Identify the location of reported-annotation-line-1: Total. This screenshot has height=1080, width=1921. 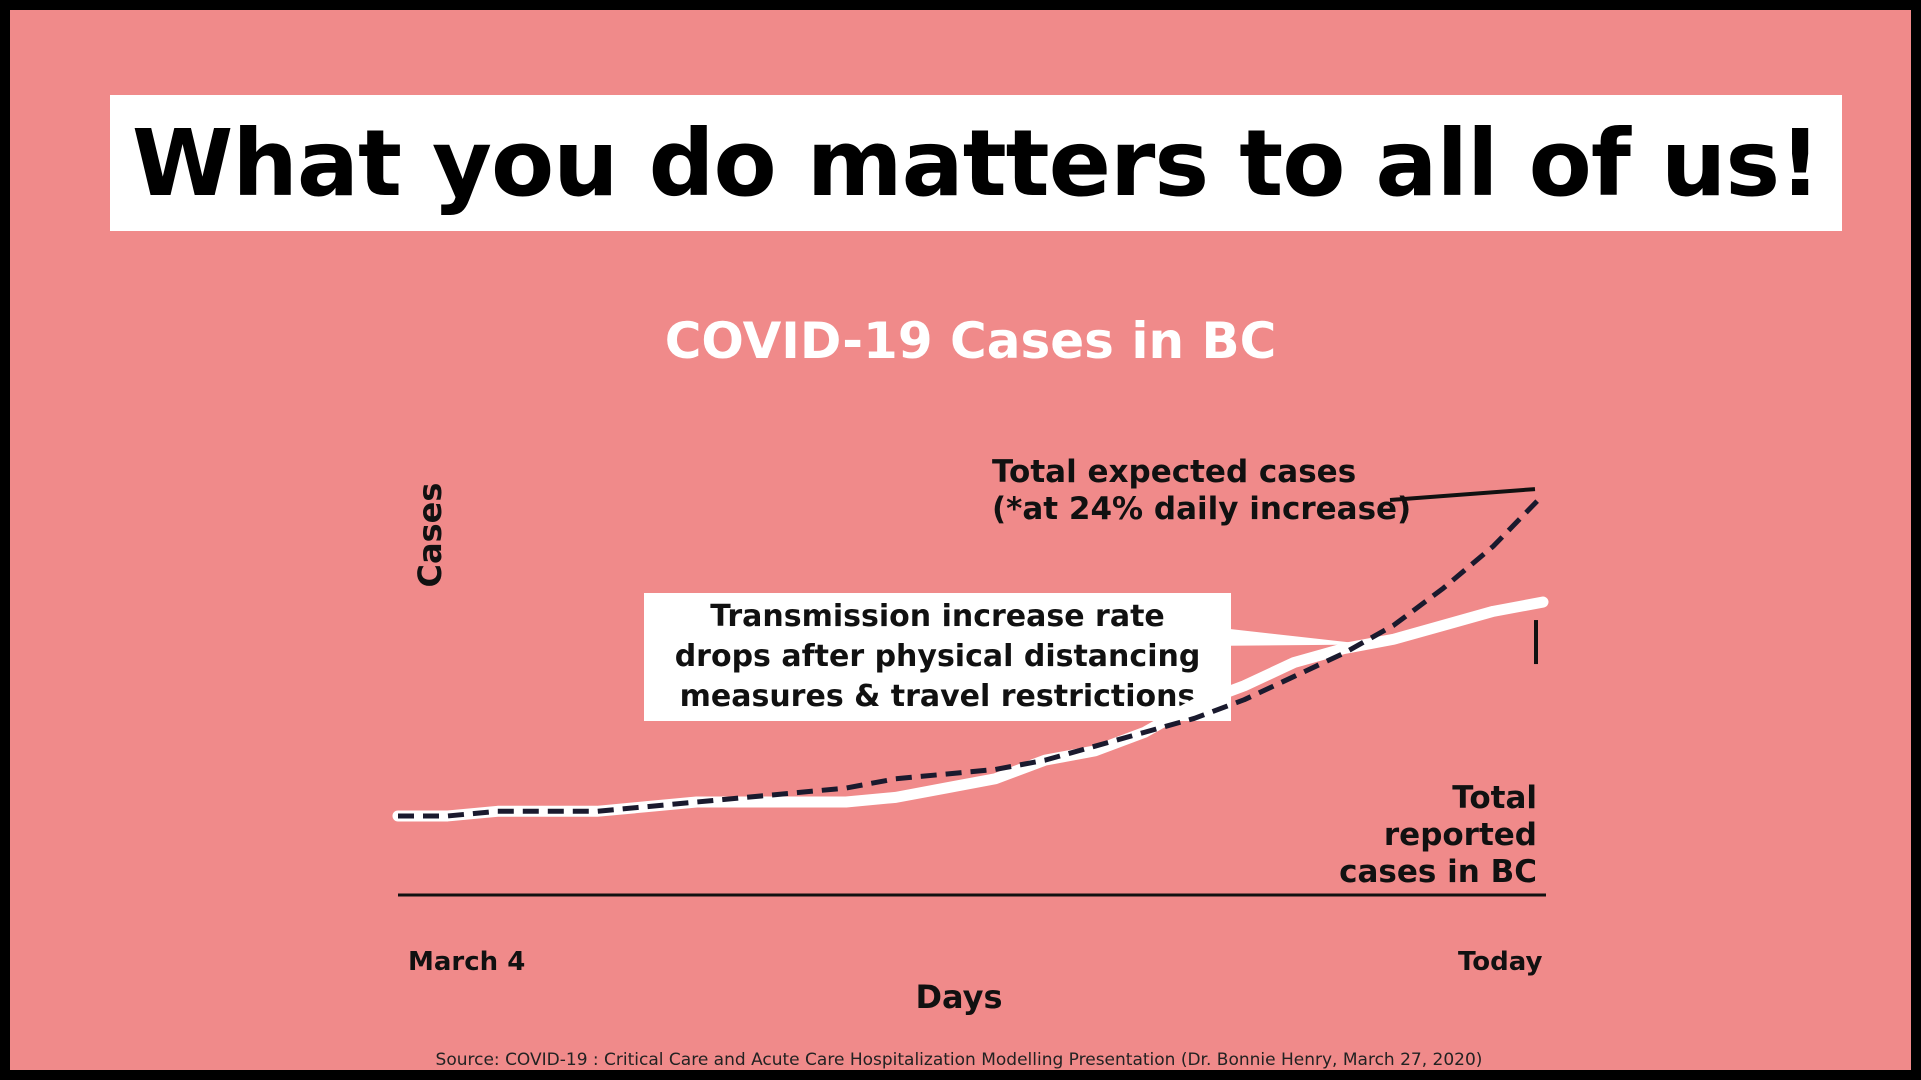
(1494, 798).